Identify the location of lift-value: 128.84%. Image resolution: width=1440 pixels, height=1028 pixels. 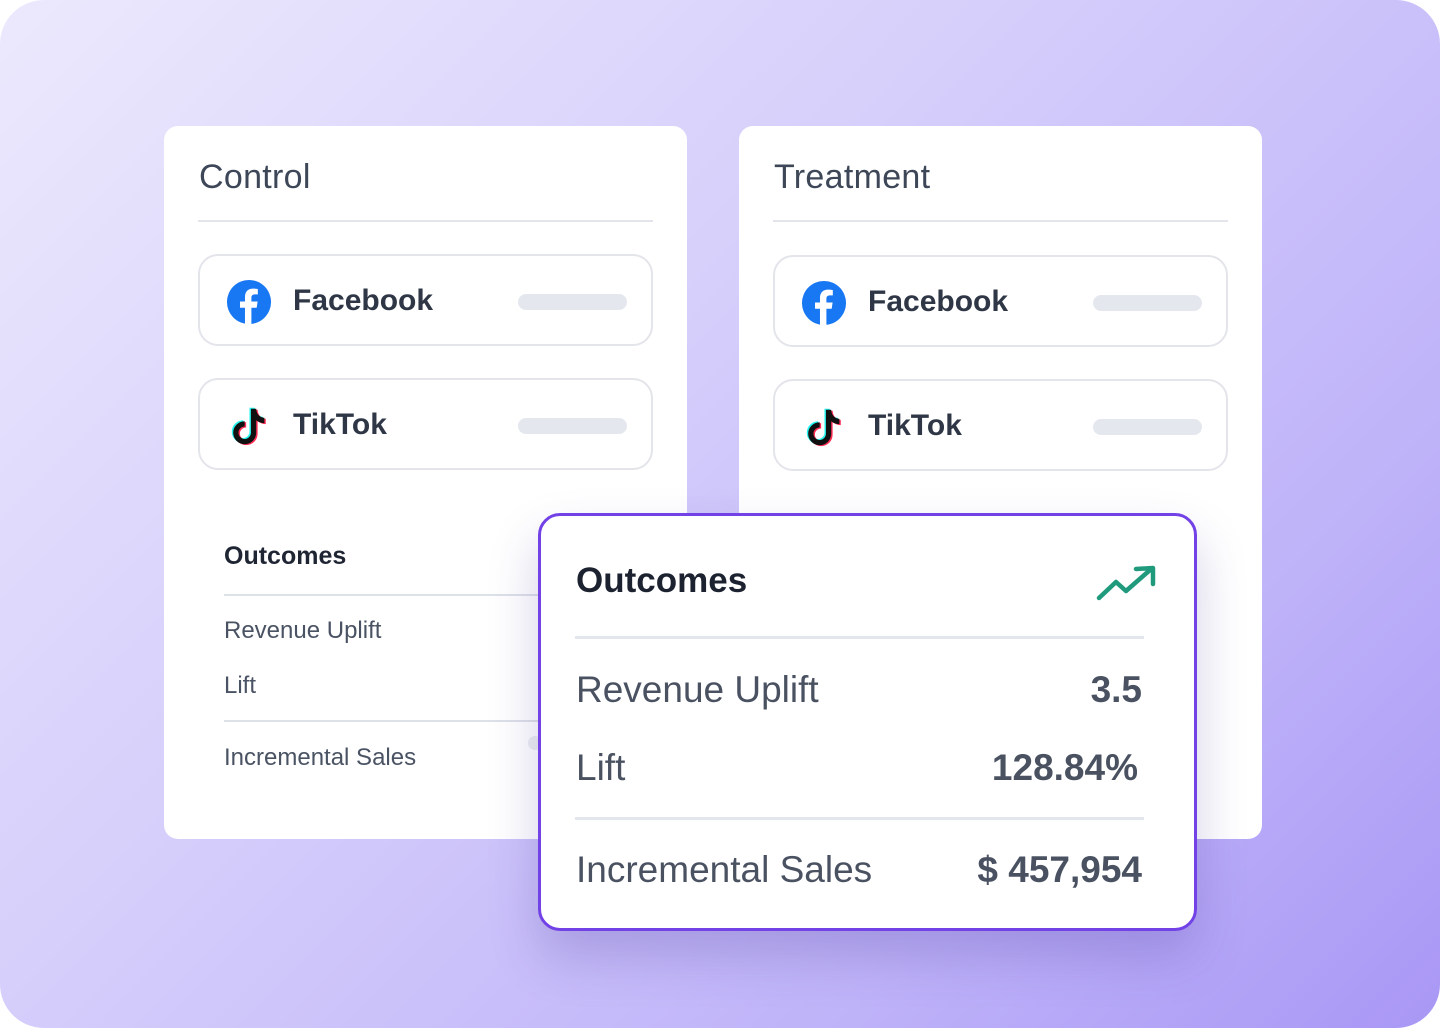
(1064, 767).